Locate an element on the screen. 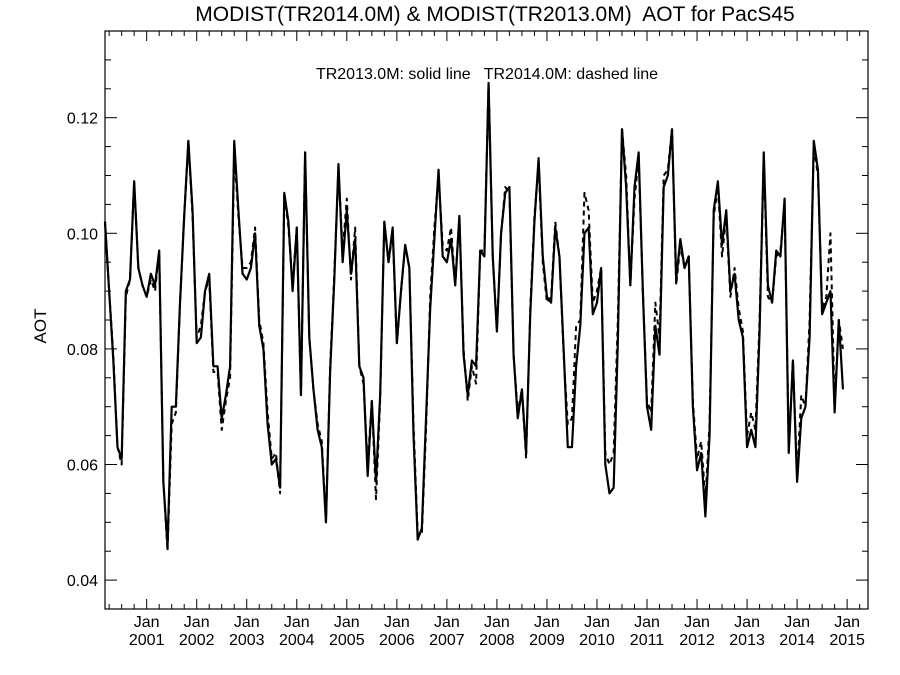 This screenshot has height=675, width=900. y-tick-label: 0.06 is located at coordinates (82, 466).